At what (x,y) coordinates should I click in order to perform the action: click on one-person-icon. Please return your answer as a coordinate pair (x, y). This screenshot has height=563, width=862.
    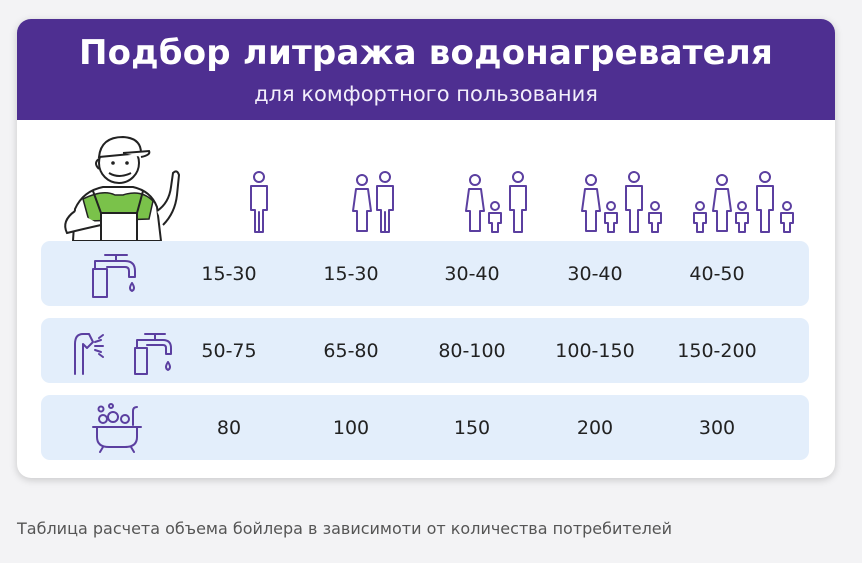
    Looking at the image, I should click on (259, 200).